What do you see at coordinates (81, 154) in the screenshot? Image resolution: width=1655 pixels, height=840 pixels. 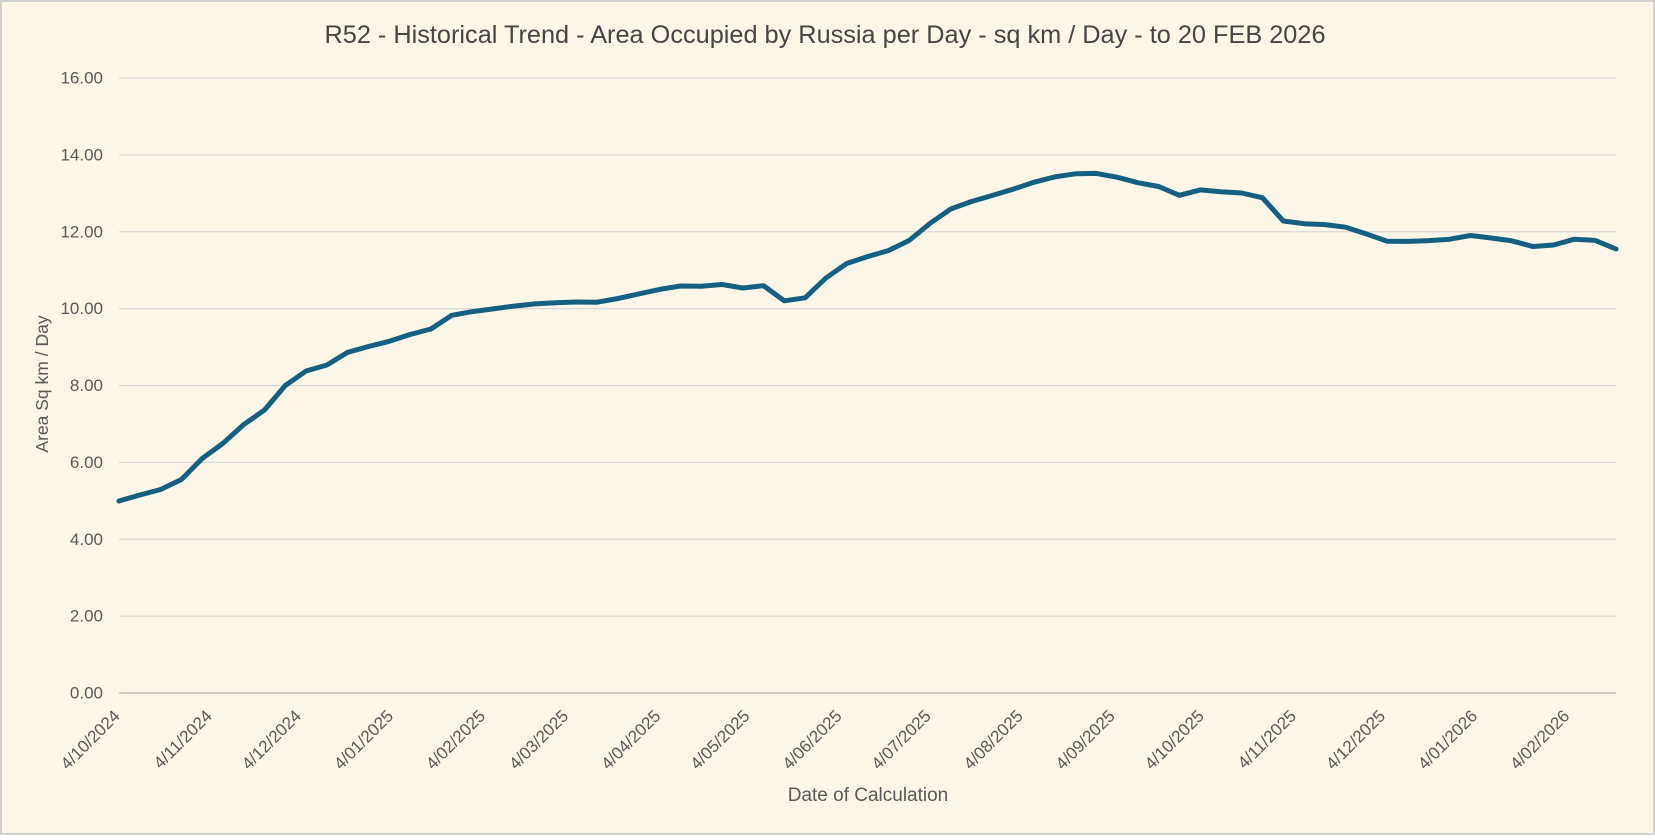 I see `svg-text: 14.00` at bounding box center [81, 154].